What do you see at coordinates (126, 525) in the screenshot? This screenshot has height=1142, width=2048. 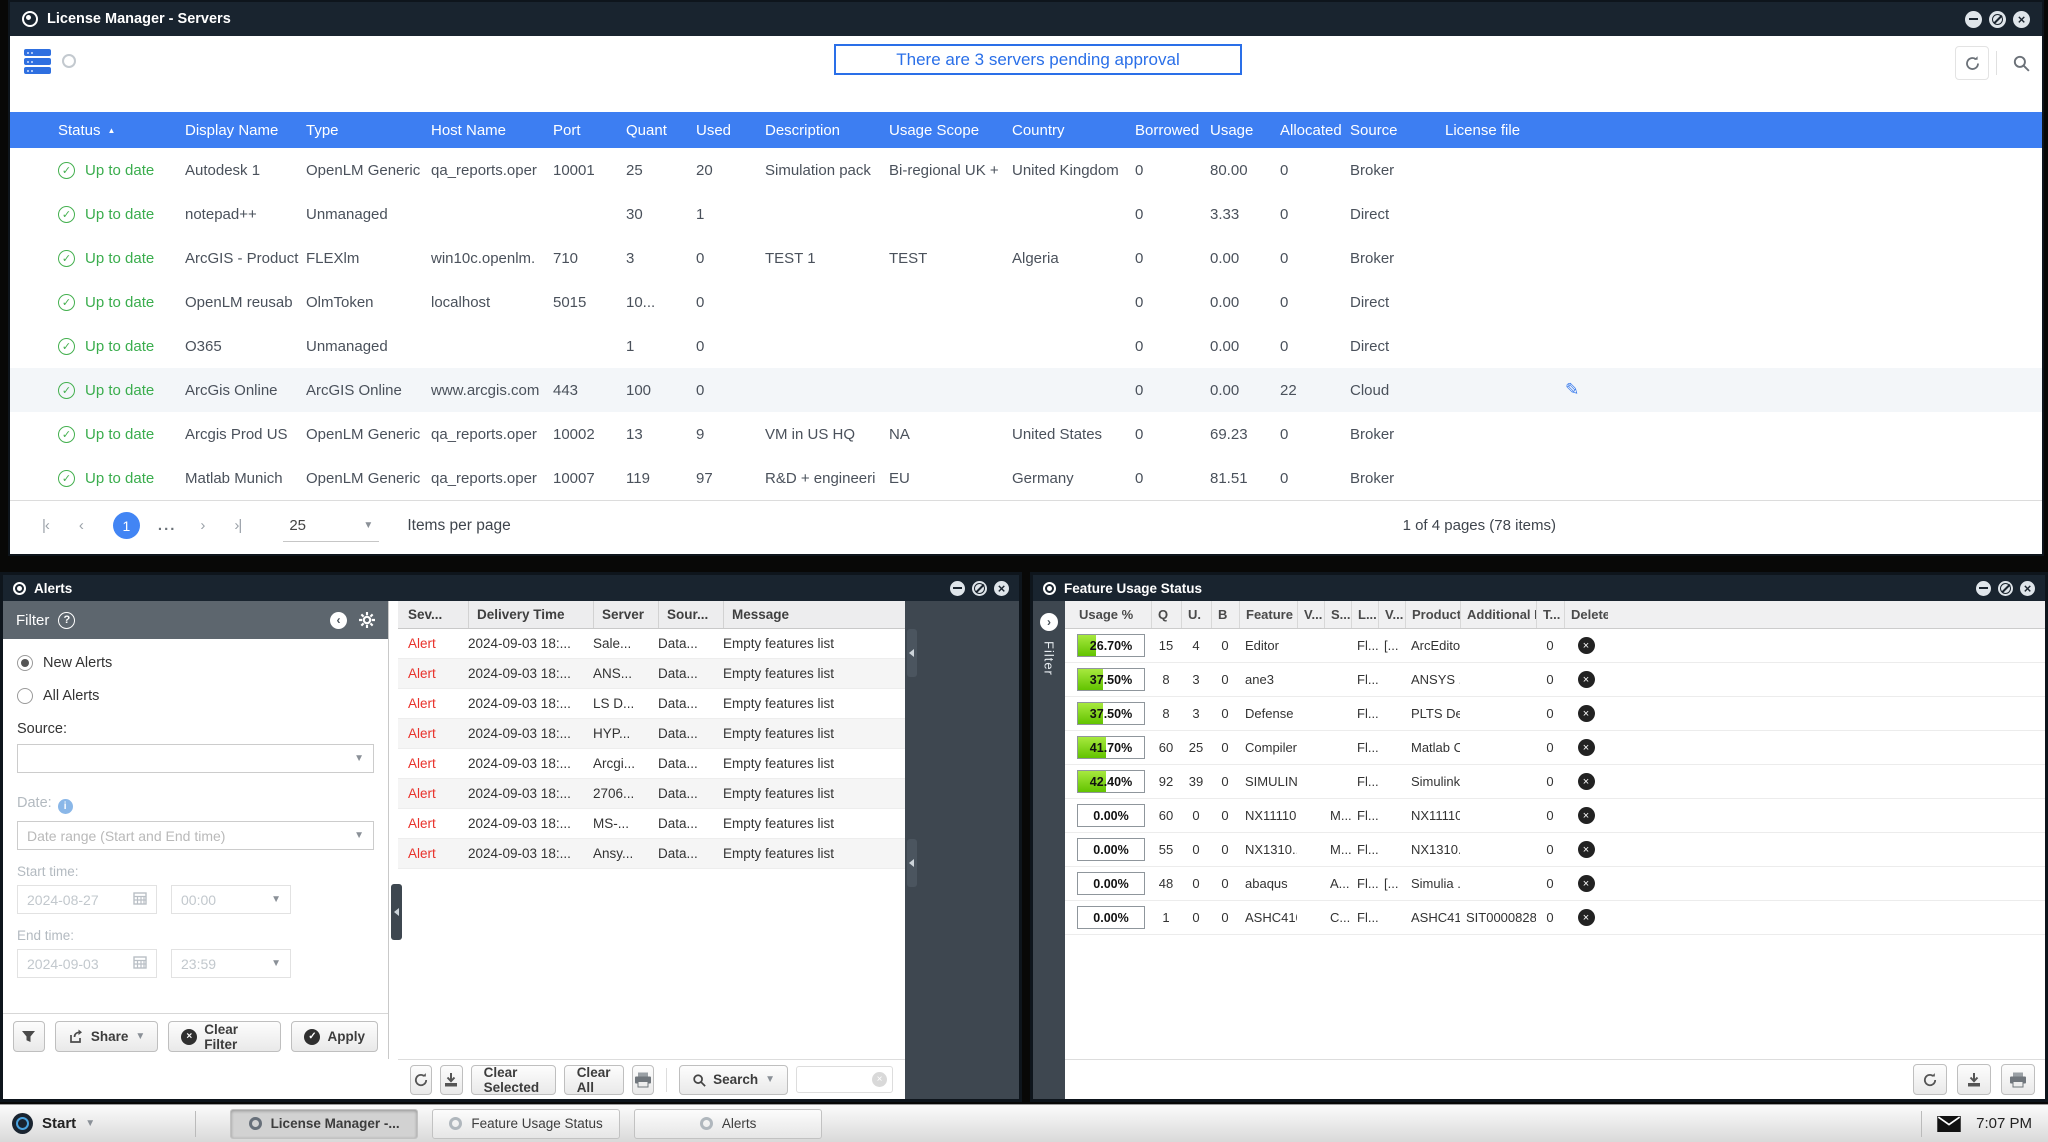 I see `current-page-badge: 1` at bounding box center [126, 525].